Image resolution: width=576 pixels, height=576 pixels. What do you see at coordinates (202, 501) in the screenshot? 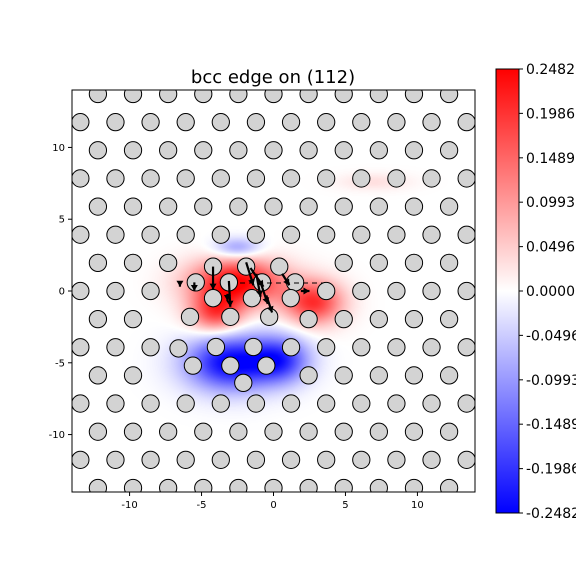
I see `x-tick: -5` at bounding box center [202, 501].